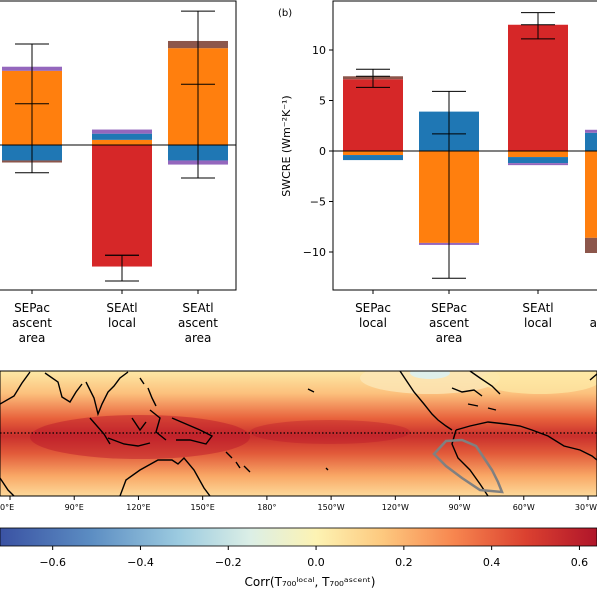 The height and width of the screenshot is (597, 597). Describe the element at coordinates (455, 145) in the screenshot. I see `panel-b-error-bars` at that location.